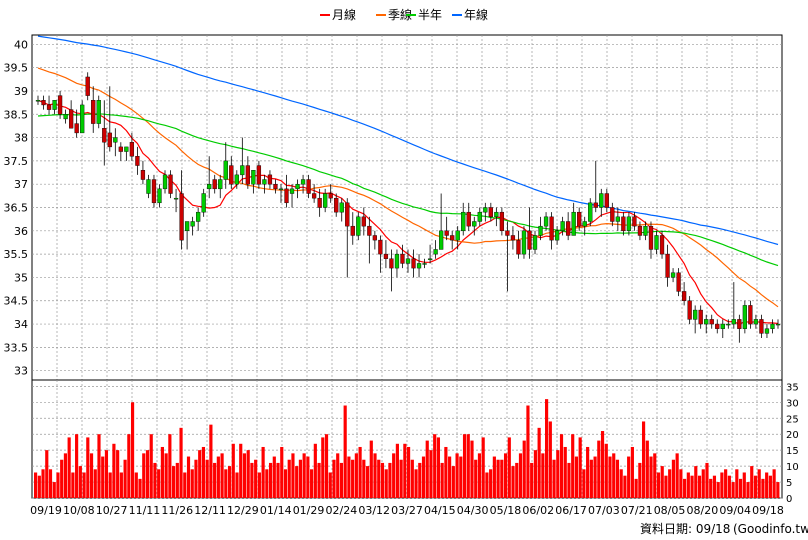 This screenshot has height=540, width=808. Describe the element at coordinates (400, 14) in the screenshot. I see `legend-label-quarter: 季線` at that location.